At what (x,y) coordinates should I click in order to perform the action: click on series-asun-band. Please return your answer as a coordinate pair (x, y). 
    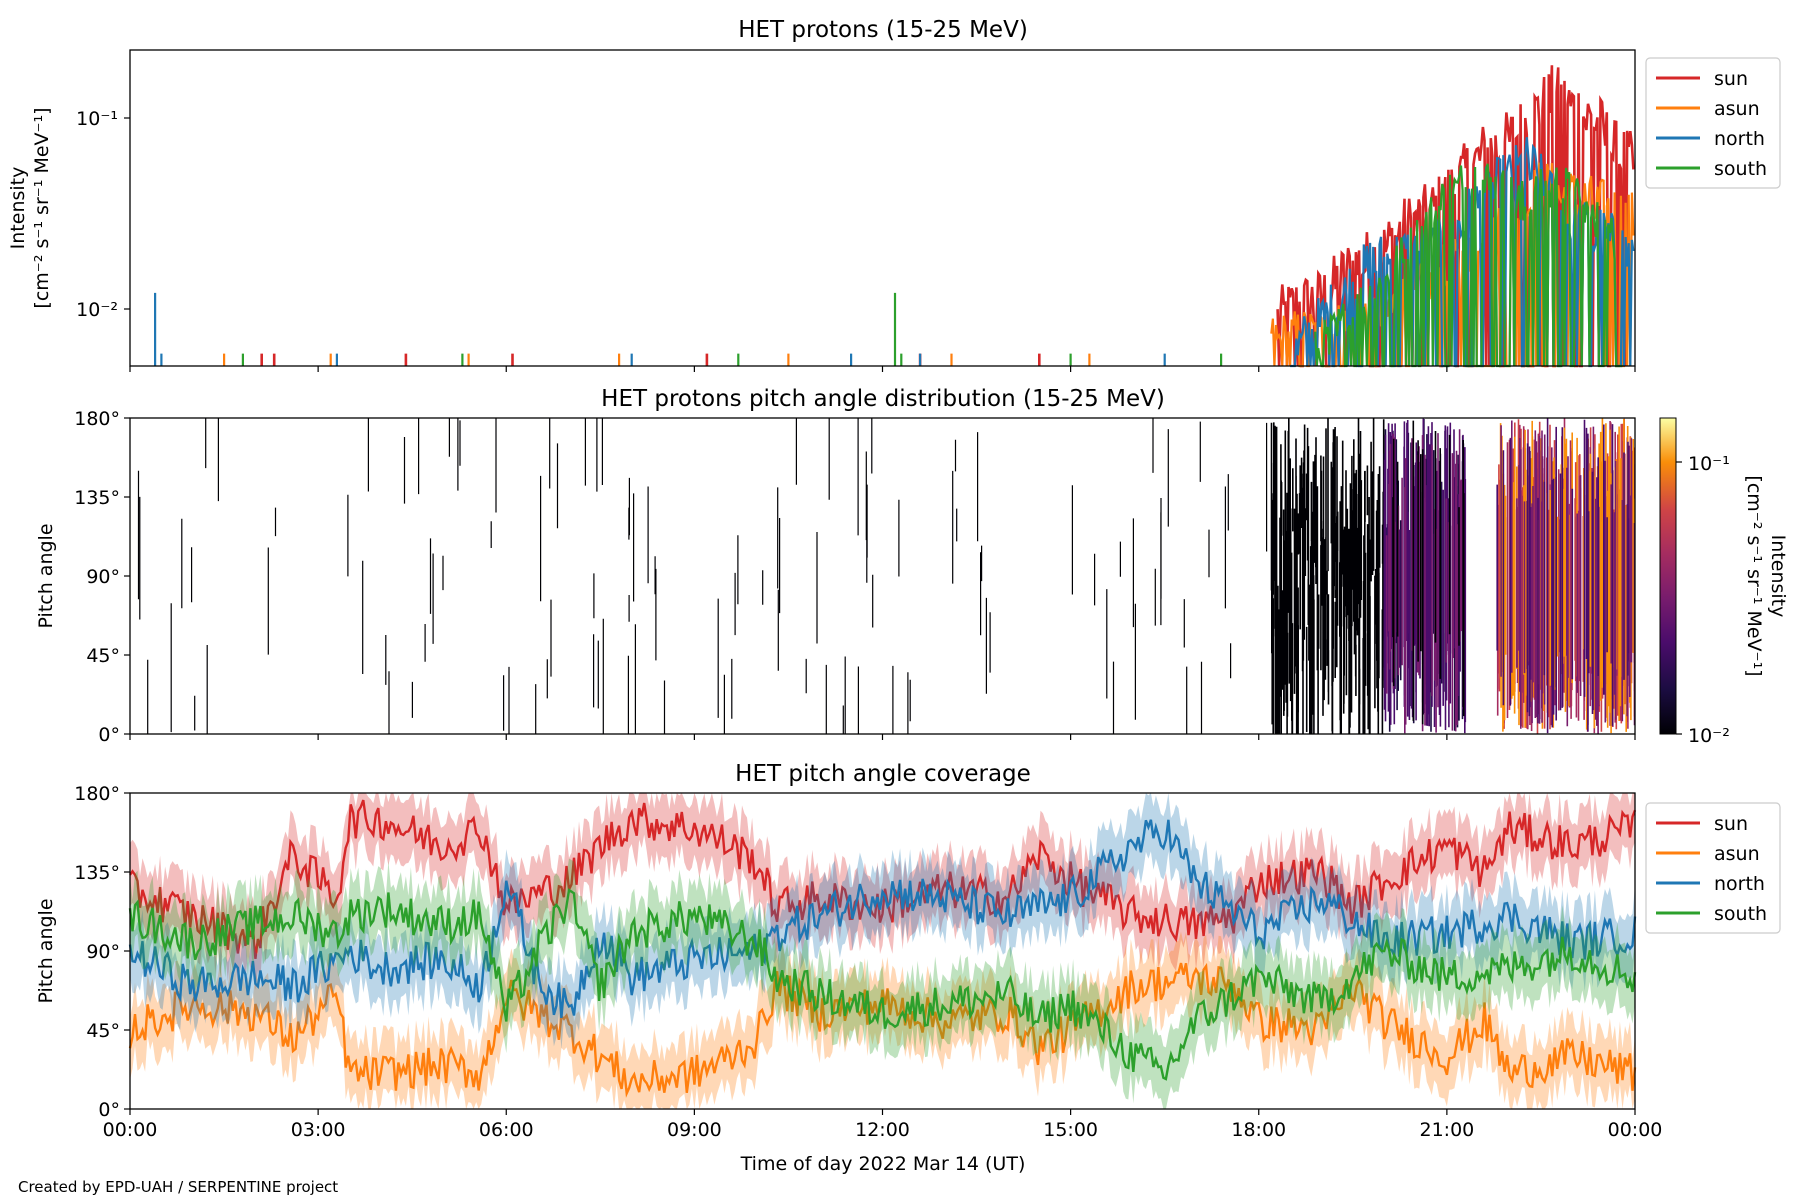
    Looking at the image, I should click on (882, 1020).